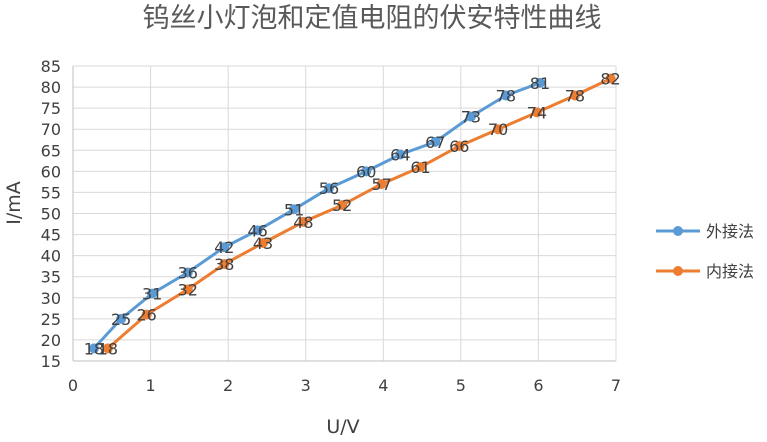  I want to click on data-label: 52, so click(342, 205).